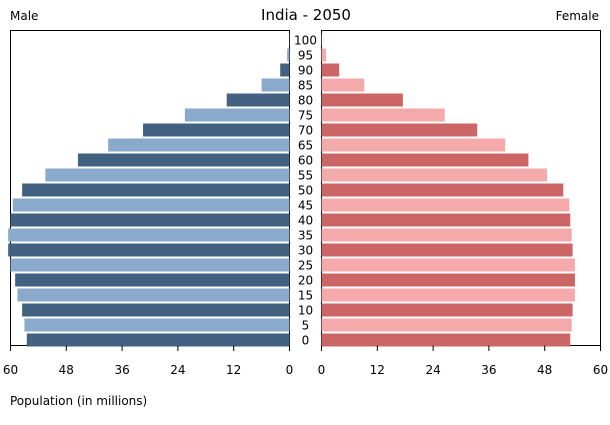 Image resolution: width=610 pixels, height=425 pixels. Describe the element at coordinates (121, 370) in the screenshot. I see `left-tick-label-36: 36` at that location.